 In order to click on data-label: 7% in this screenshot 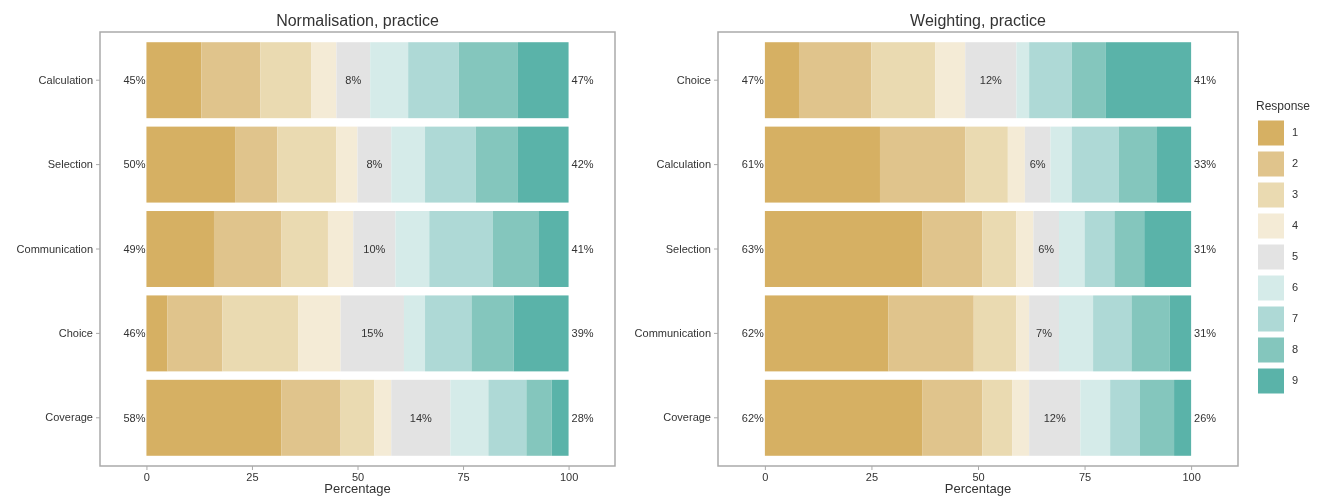, I will do `click(1044, 333)`.